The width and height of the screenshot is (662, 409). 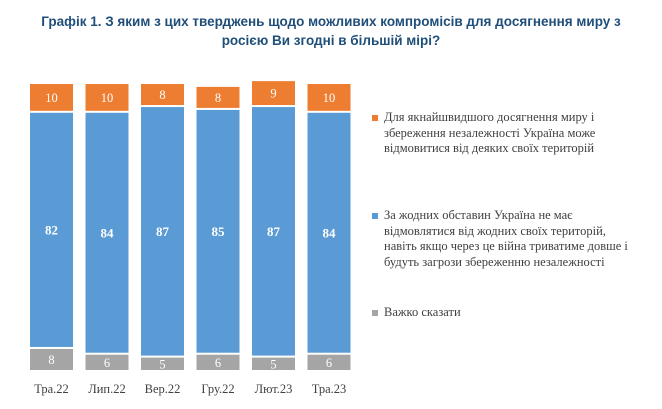 I want to click on x-tick-label: Гру.22, so click(x=217, y=389).